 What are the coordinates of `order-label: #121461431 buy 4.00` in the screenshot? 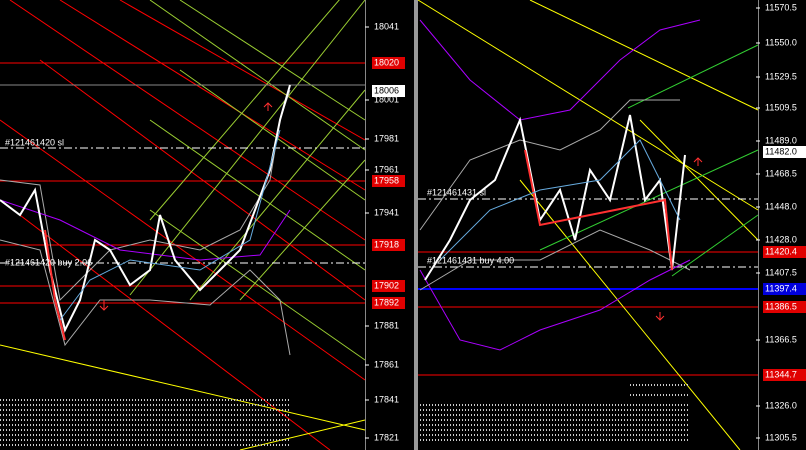 It's located at (470, 260).